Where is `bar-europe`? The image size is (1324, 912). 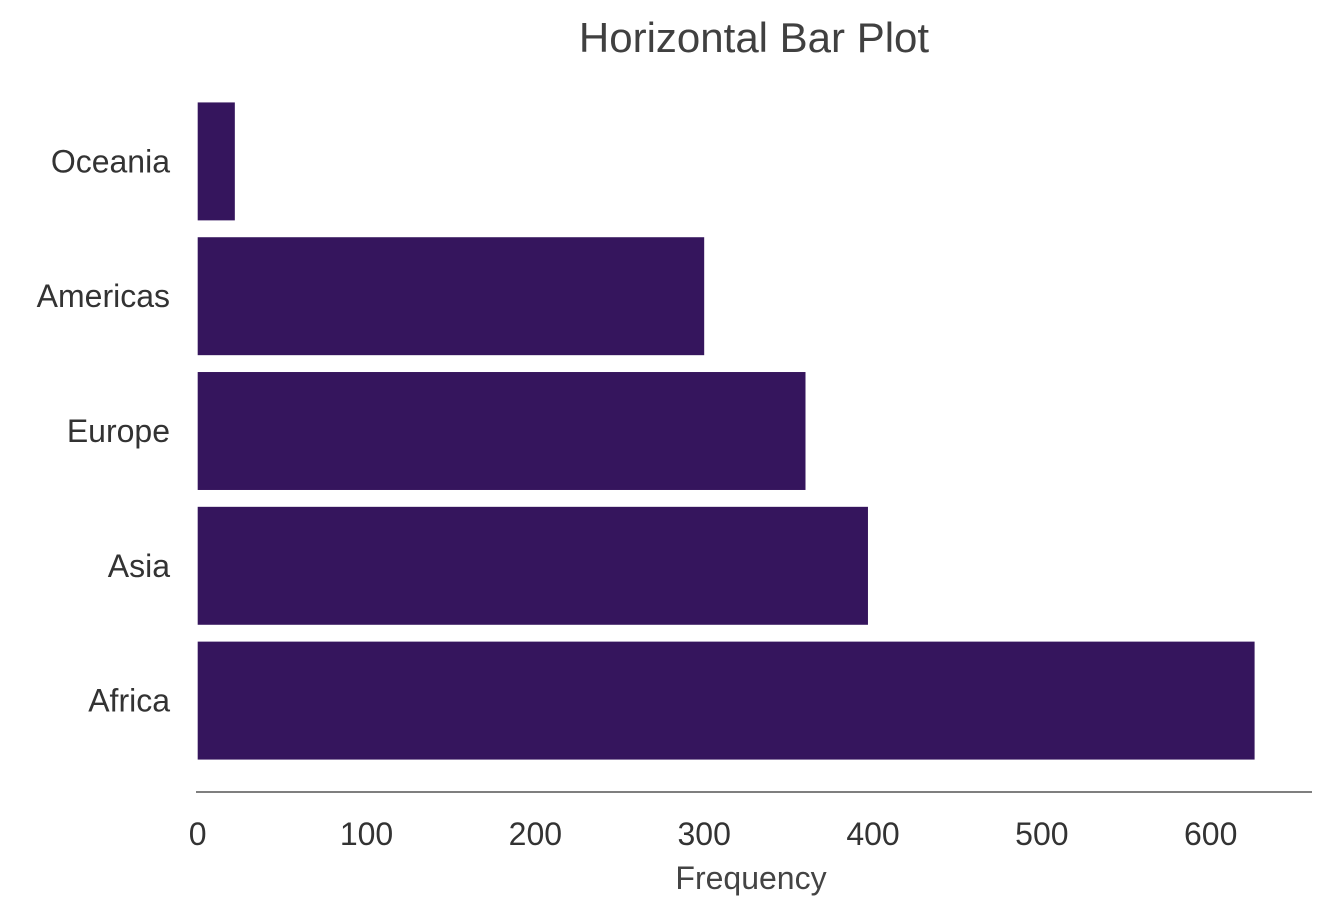 bar-europe is located at coordinates (501, 431).